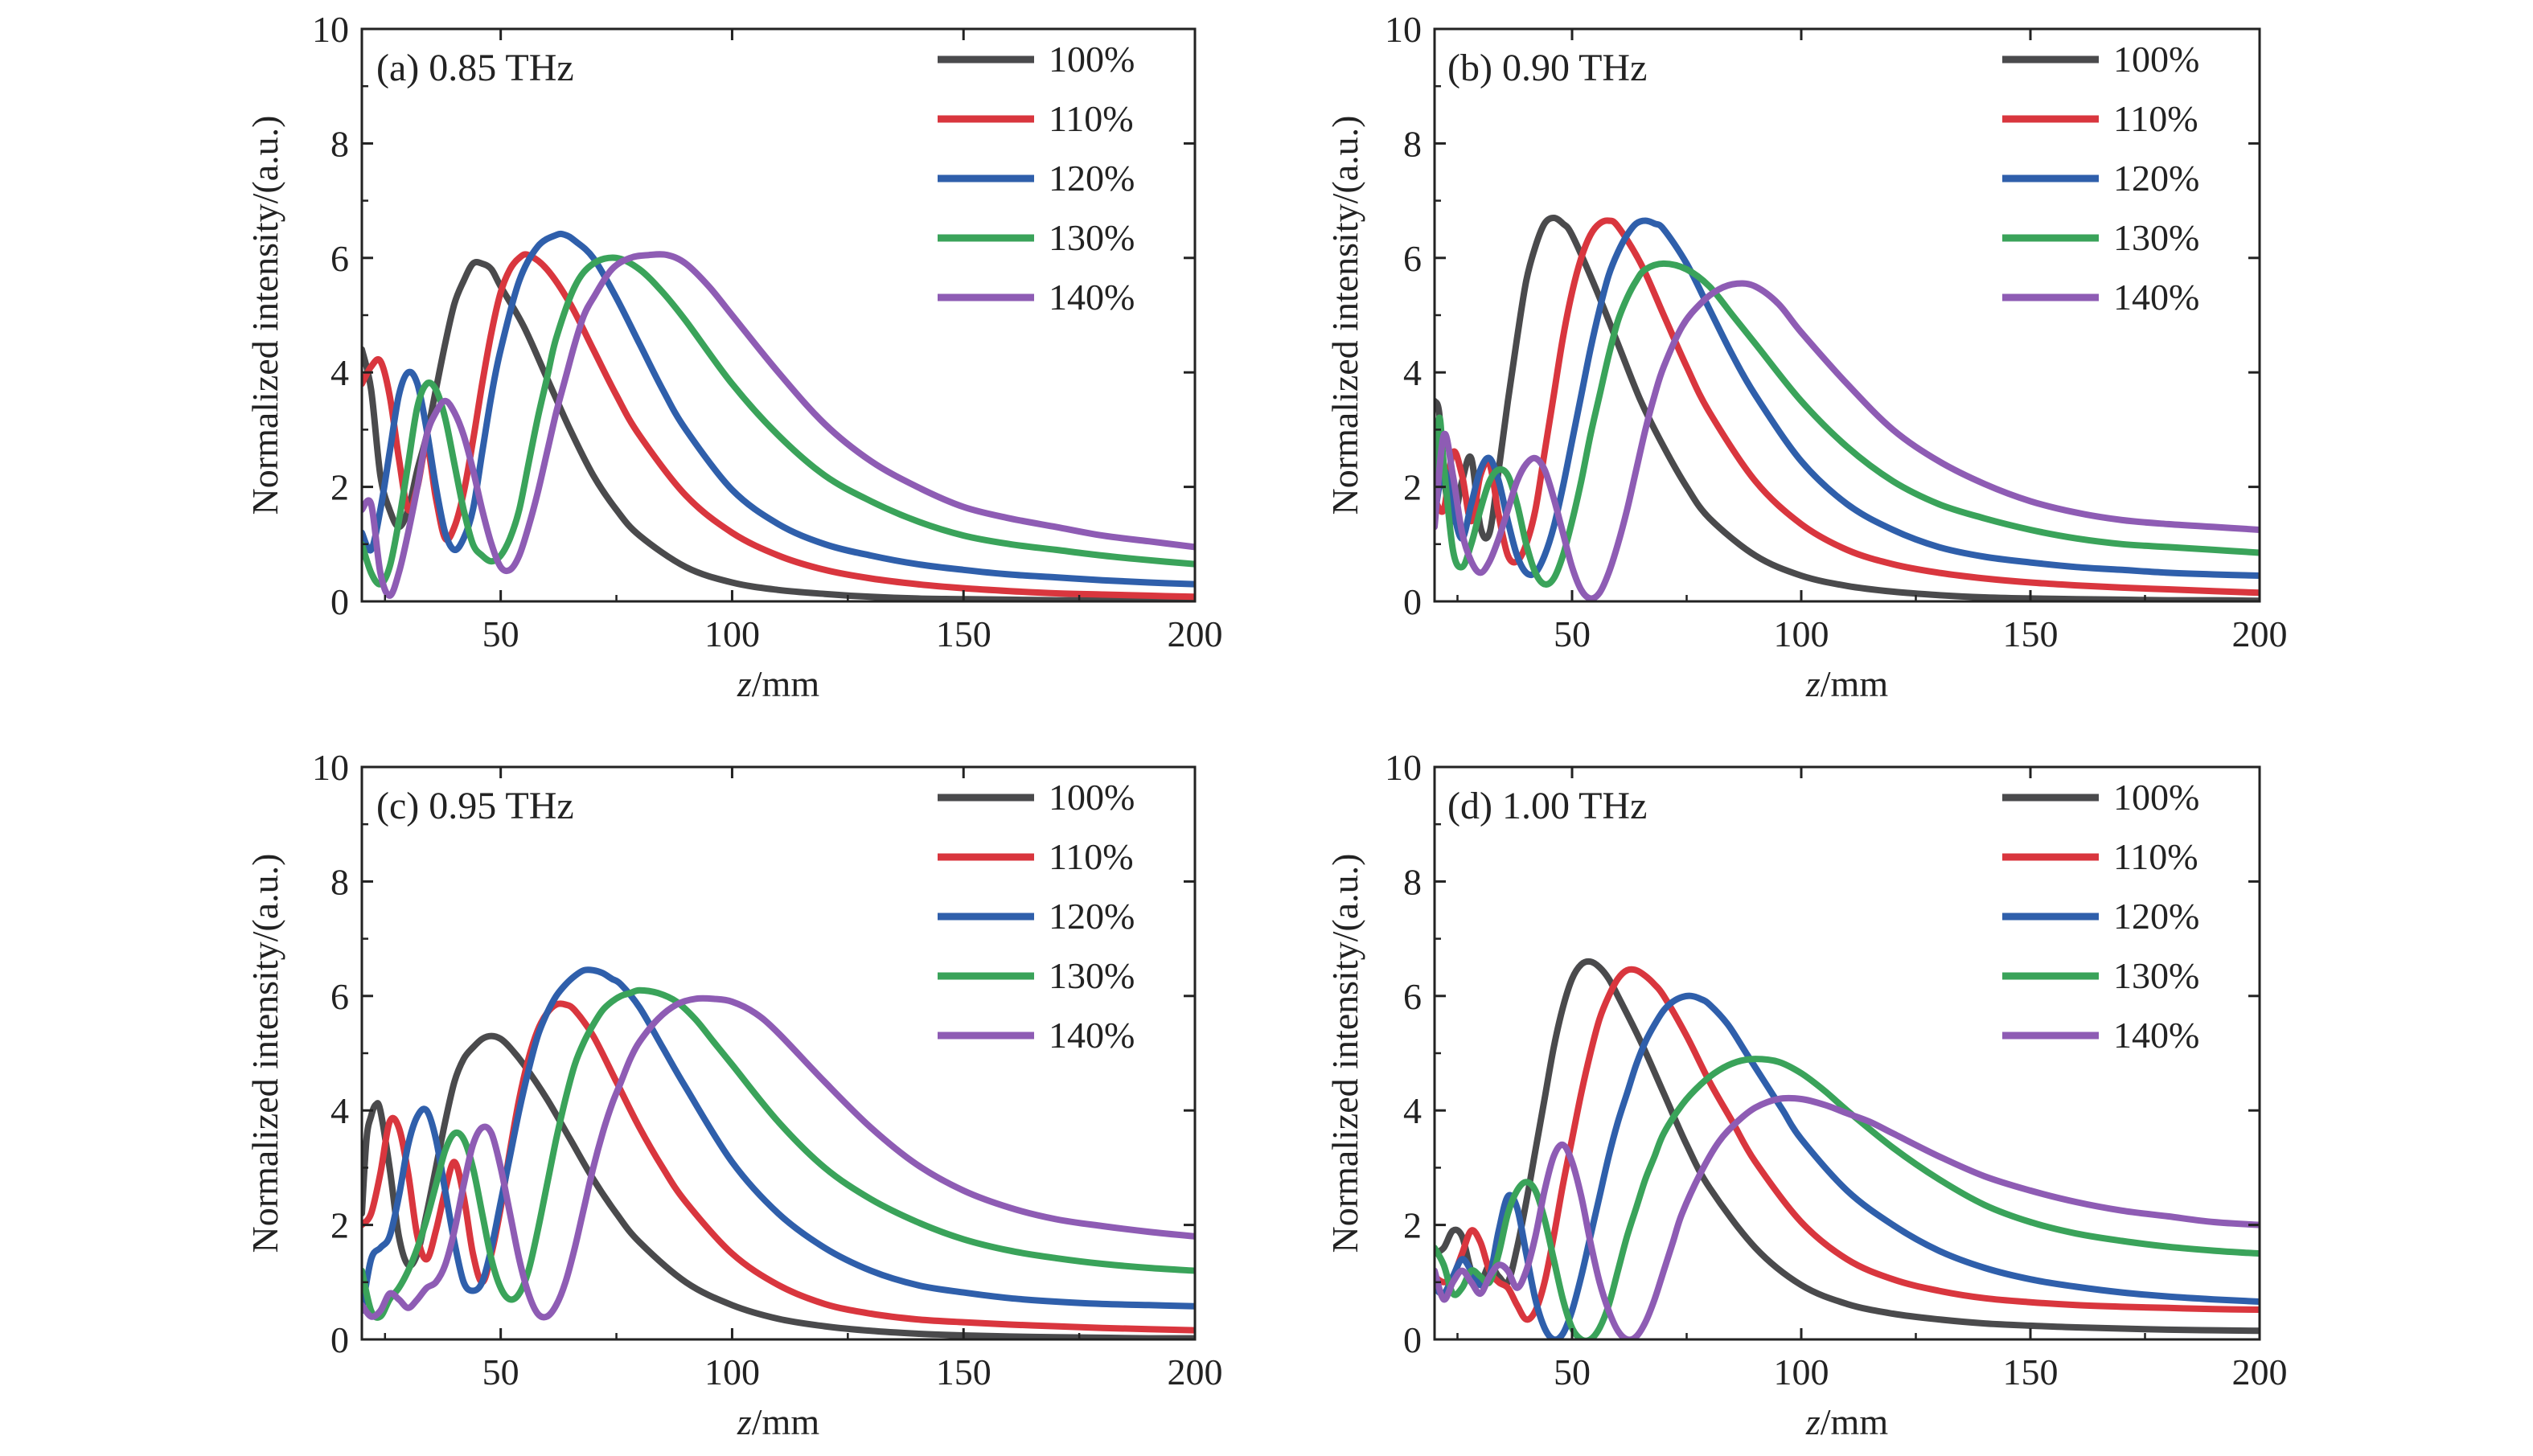  Describe the element at coordinates (1547, 68) in the screenshot. I see `panel-label: (b) 0.90 THz` at that location.